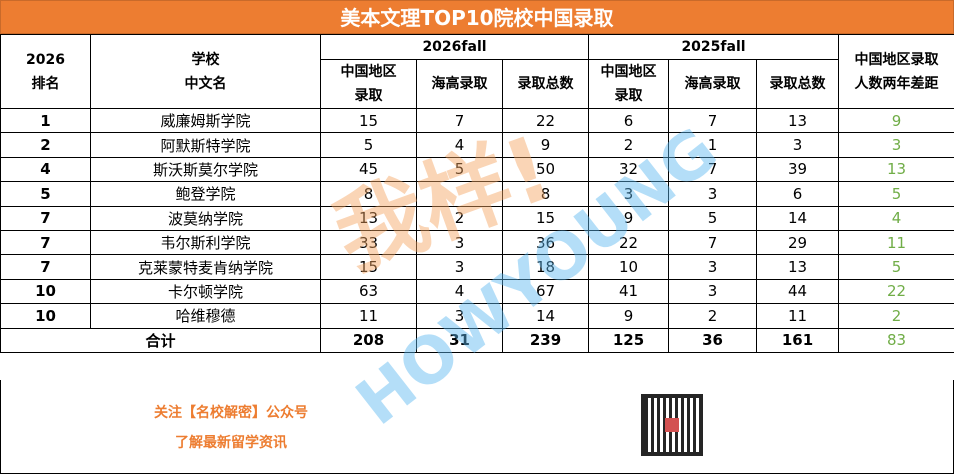 Image resolution: width=954 pixels, height=474 pixels. What do you see at coordinates (545, 194) in the screenshot?
I see `value-cell-t26: 8` at bounding box center [545, 194].